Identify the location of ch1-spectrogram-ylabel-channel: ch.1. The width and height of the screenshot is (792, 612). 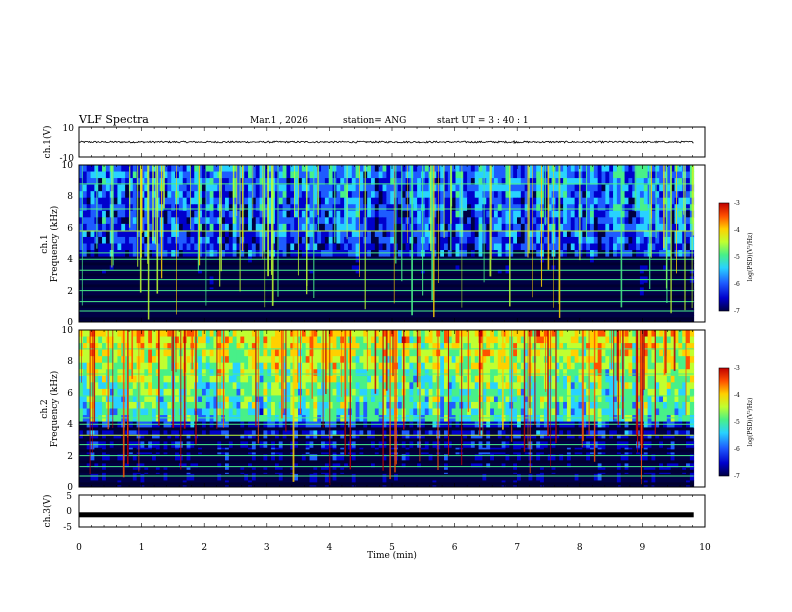
(45, 243).